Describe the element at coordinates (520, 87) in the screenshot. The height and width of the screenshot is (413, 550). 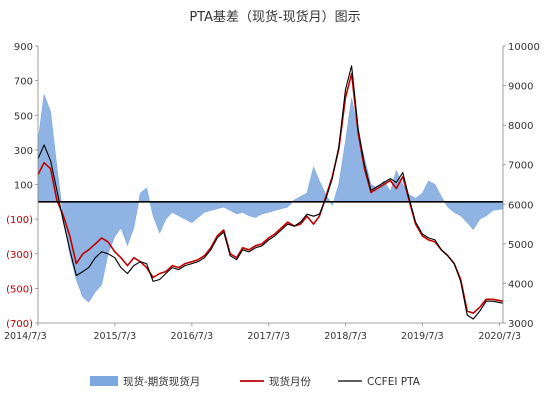
I see `y-right-tick-label: 9000` at that location.